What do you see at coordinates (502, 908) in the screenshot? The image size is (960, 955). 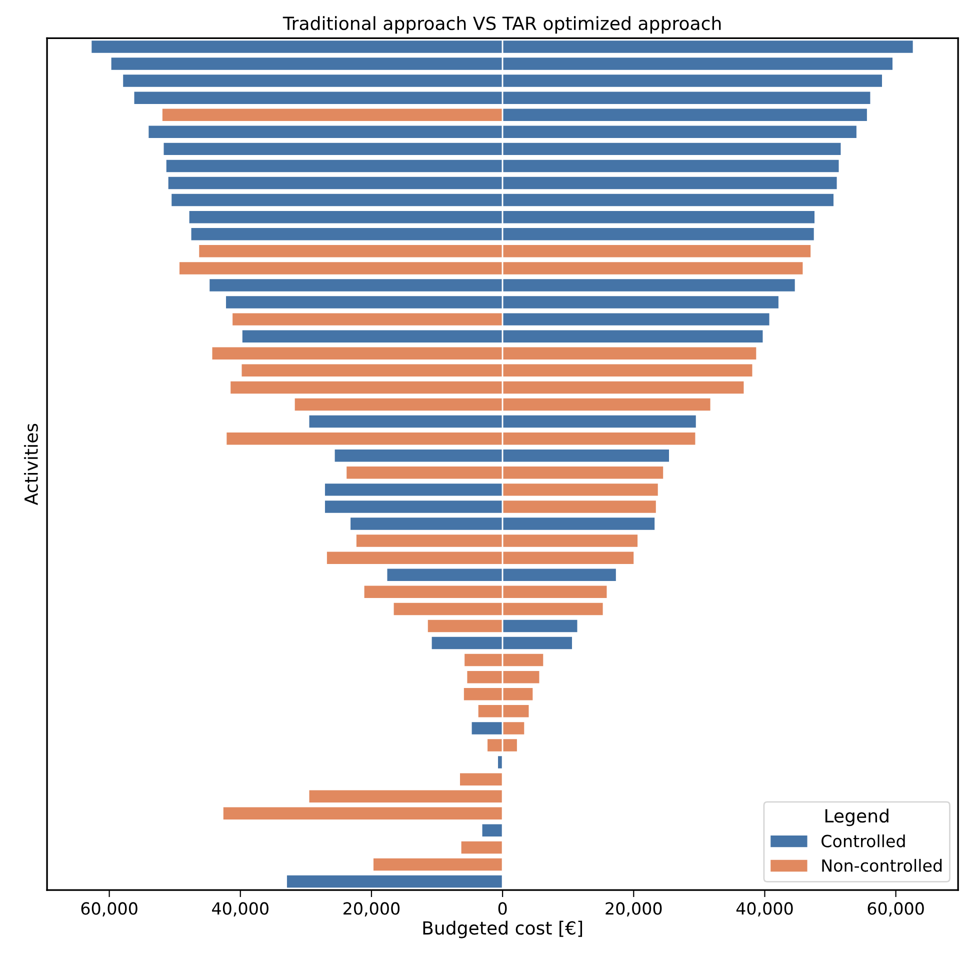 I see `x-tick-label: 0` at bounding box center [502, 908].